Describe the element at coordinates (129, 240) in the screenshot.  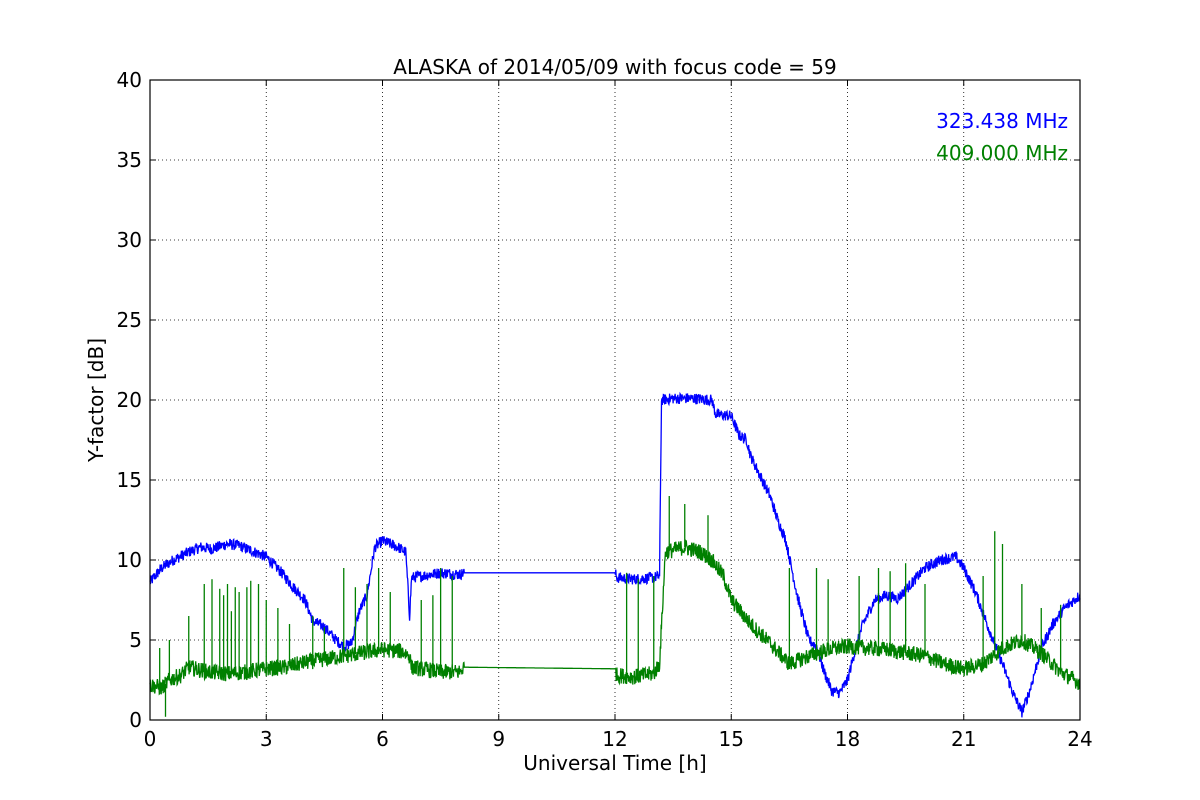
I see `y-tick-label: 30` at that location.